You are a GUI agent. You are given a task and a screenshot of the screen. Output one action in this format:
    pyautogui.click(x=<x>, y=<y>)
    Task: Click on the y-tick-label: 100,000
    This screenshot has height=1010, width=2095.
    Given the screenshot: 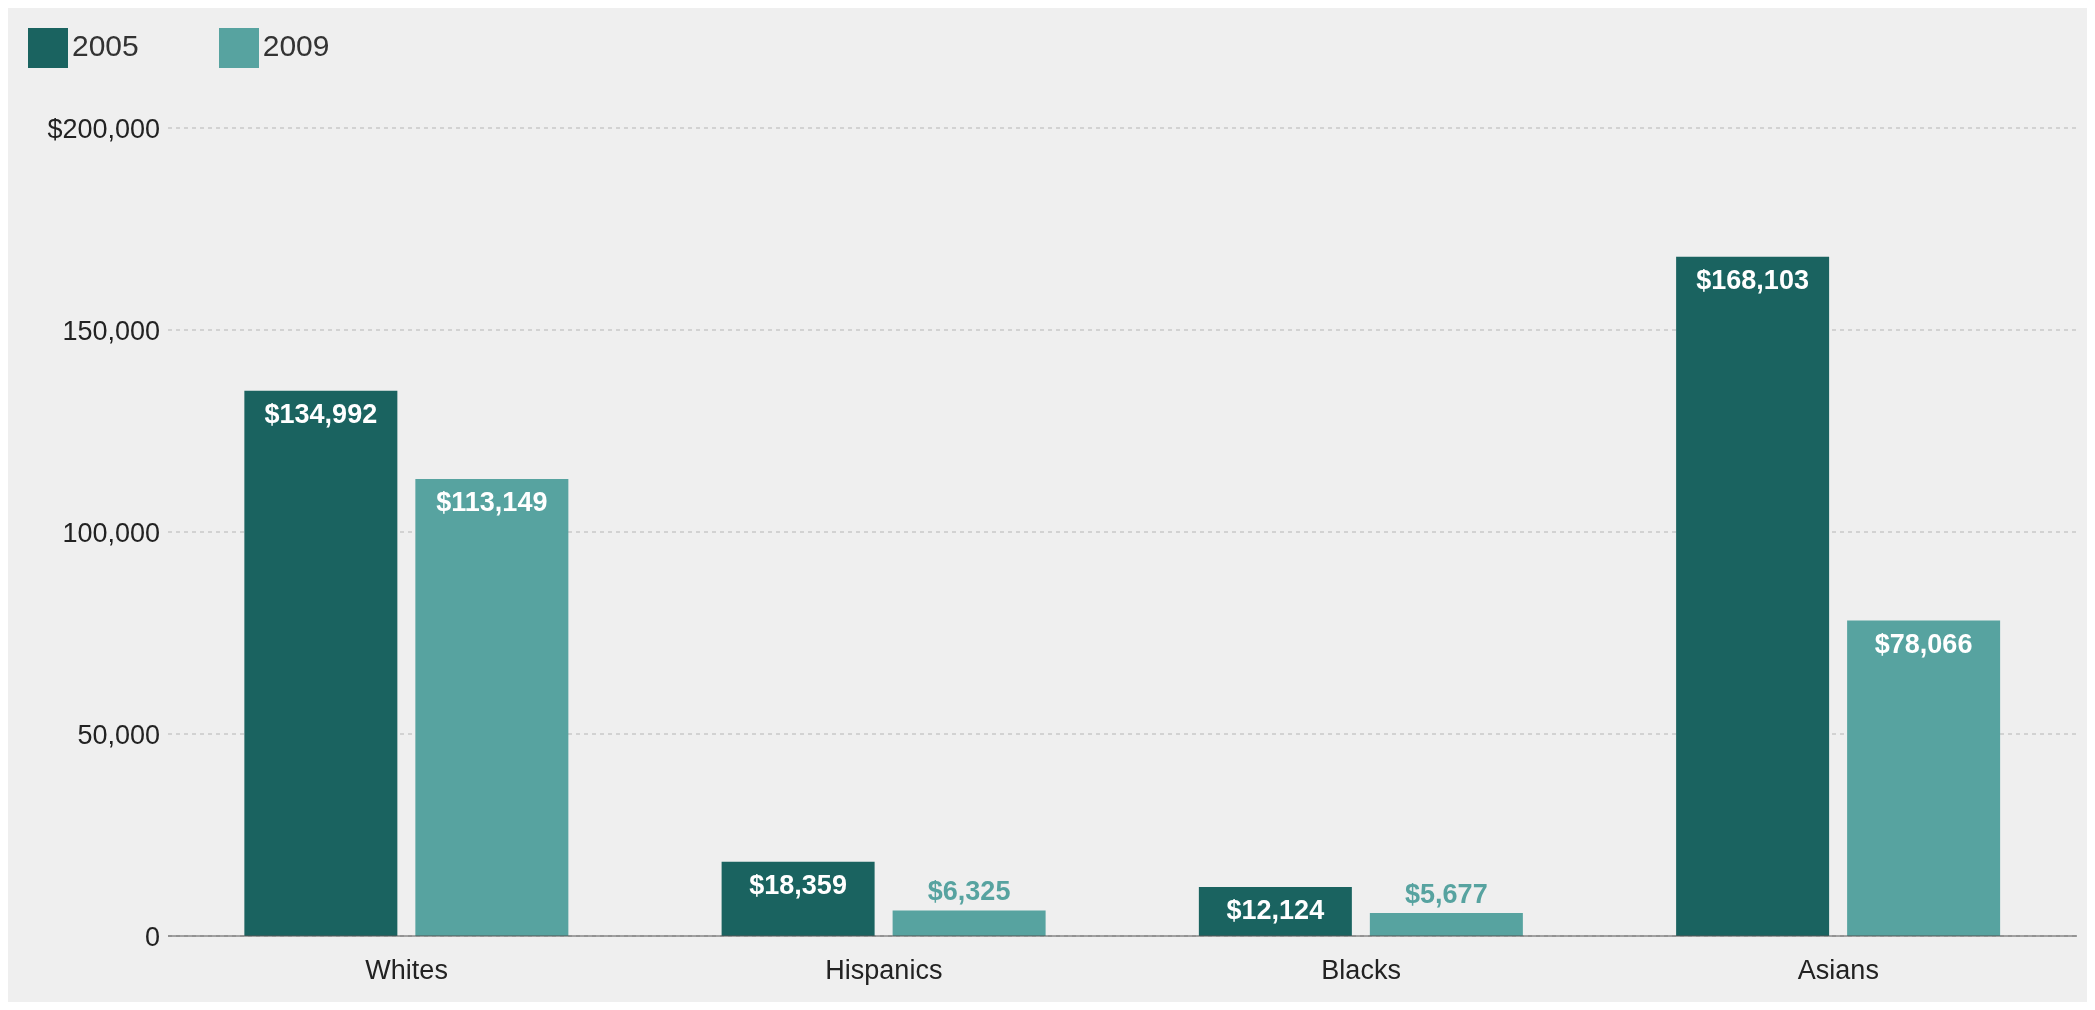 What is the action you would take?
    pyautogui.click(x=111, y=532)
    